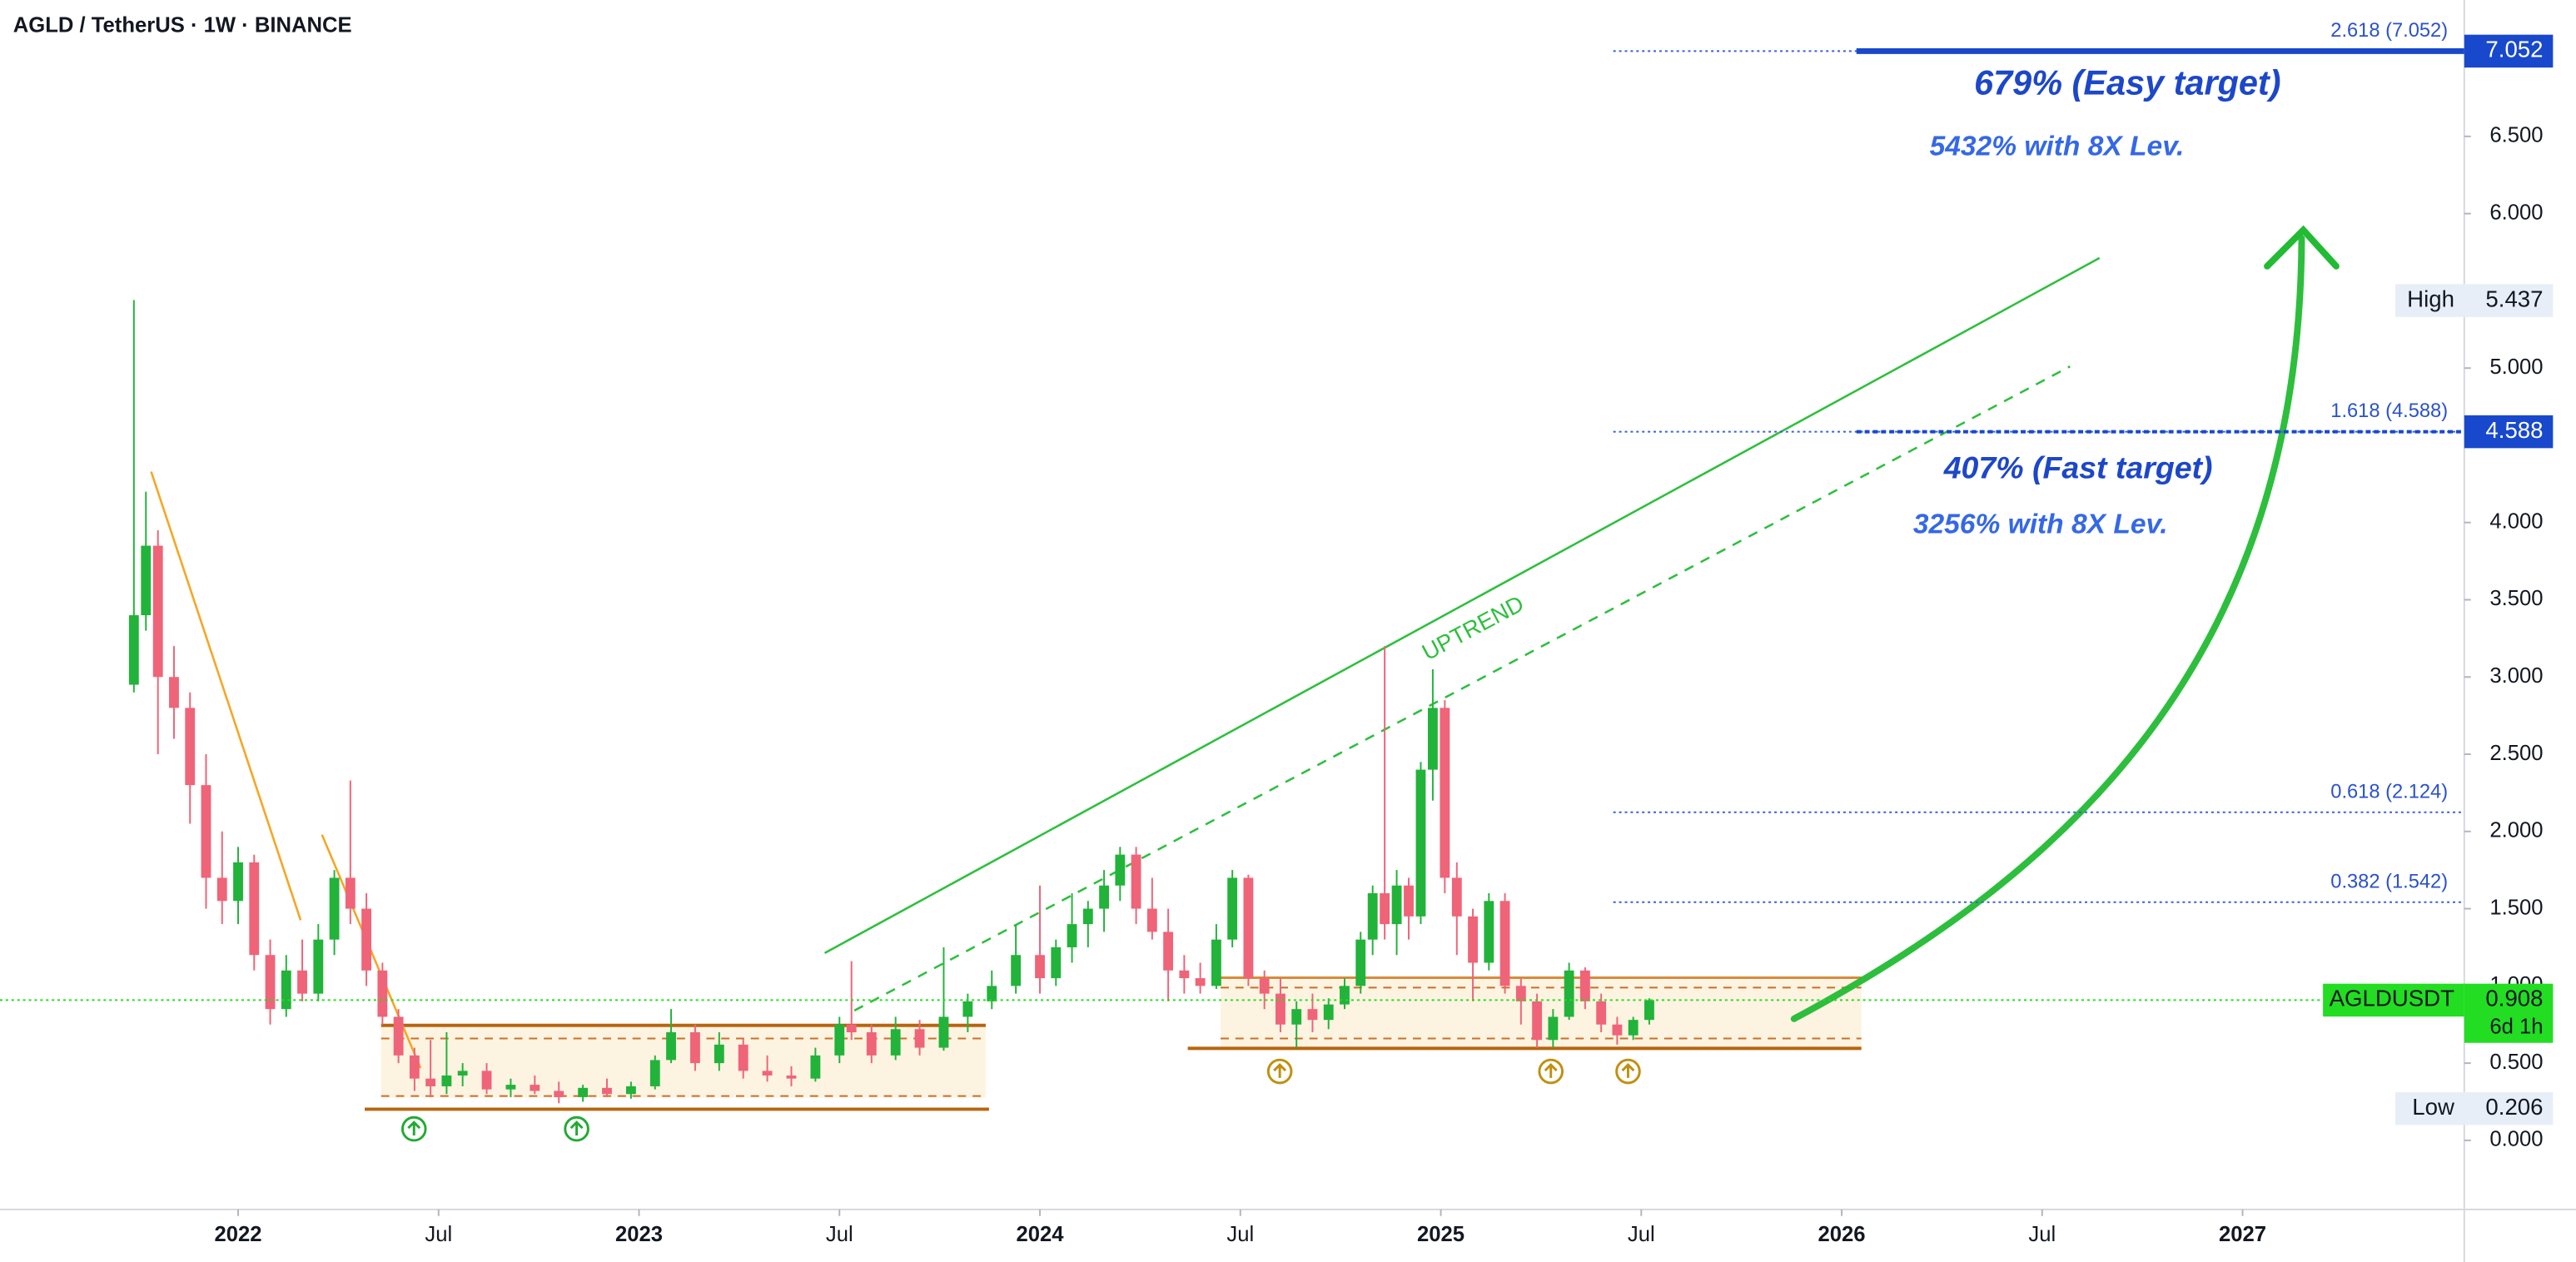  I want to click on y-tick-label: 6.000, so click(2516, 213).